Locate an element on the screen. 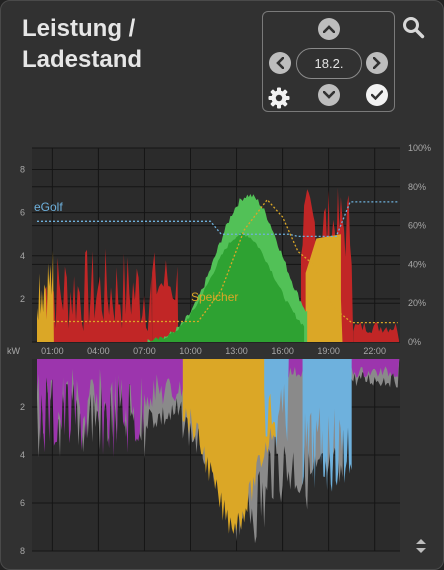 This screenshot has width=444, height=570. x-tick-label: 13:00 is located at coordinates (236, 351).